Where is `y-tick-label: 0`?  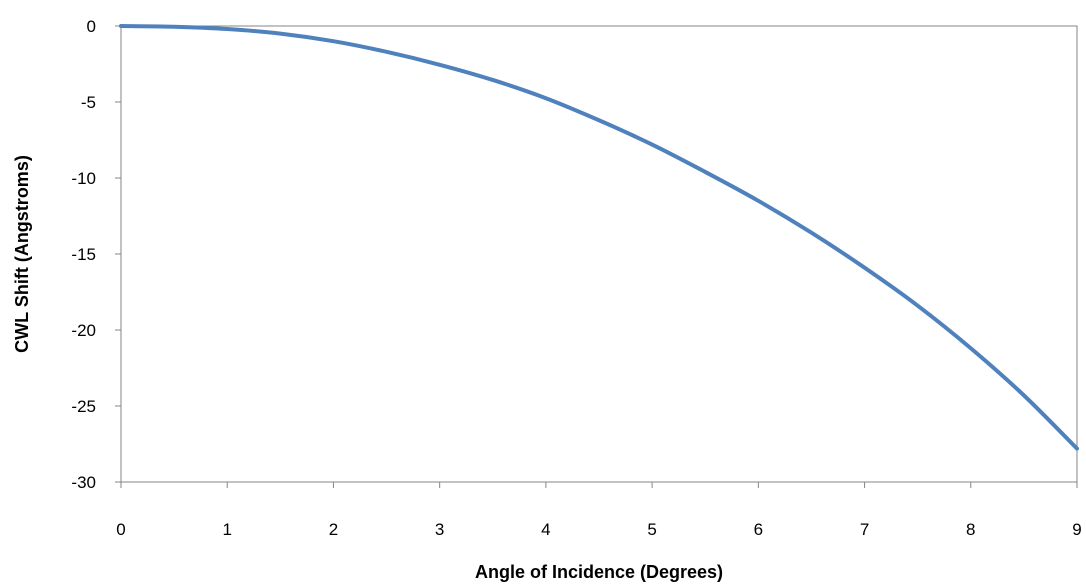
y-tick-label: 0 is located at coordinates (91, 26).